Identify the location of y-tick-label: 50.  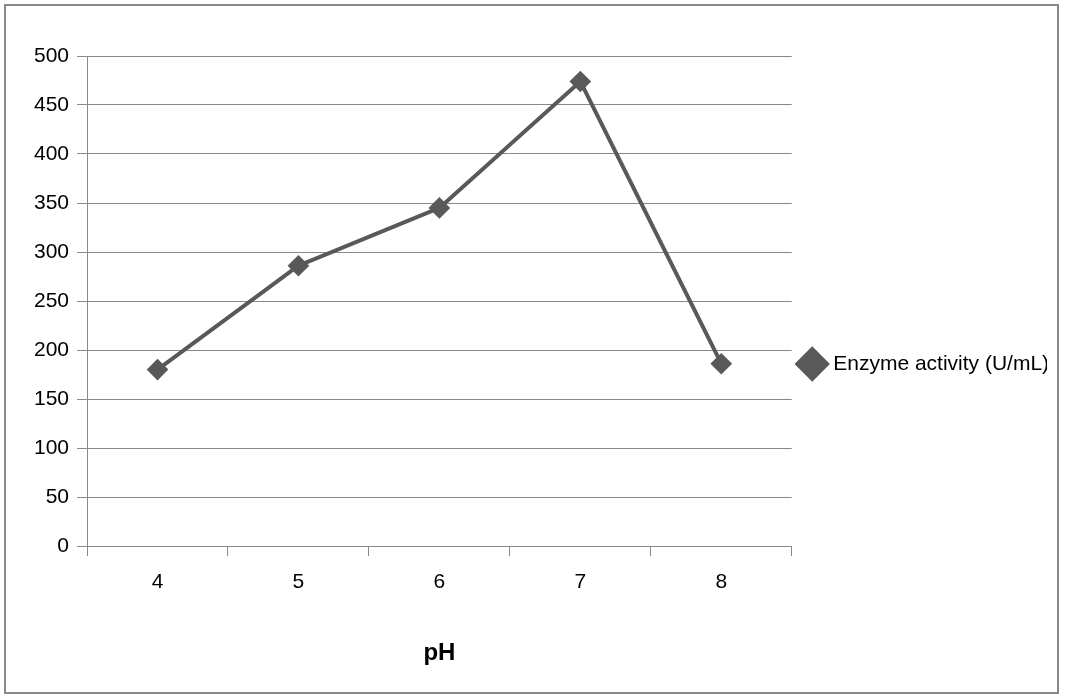
(57, 495).